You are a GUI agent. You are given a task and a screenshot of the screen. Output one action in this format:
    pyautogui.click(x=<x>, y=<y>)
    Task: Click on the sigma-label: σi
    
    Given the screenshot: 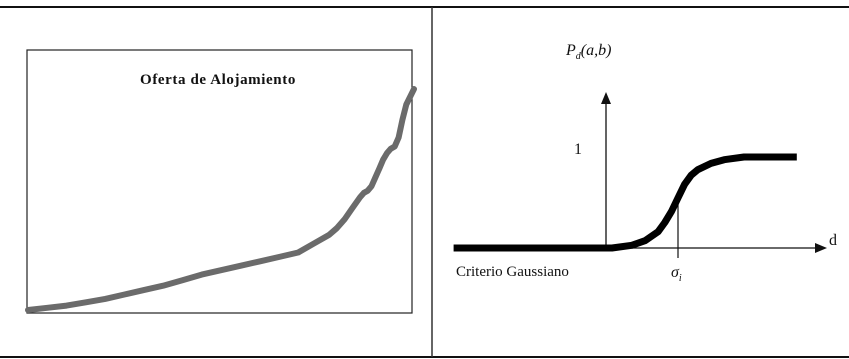 What is the action you would take?
    pyautogui.click(x=676, y=274)
    